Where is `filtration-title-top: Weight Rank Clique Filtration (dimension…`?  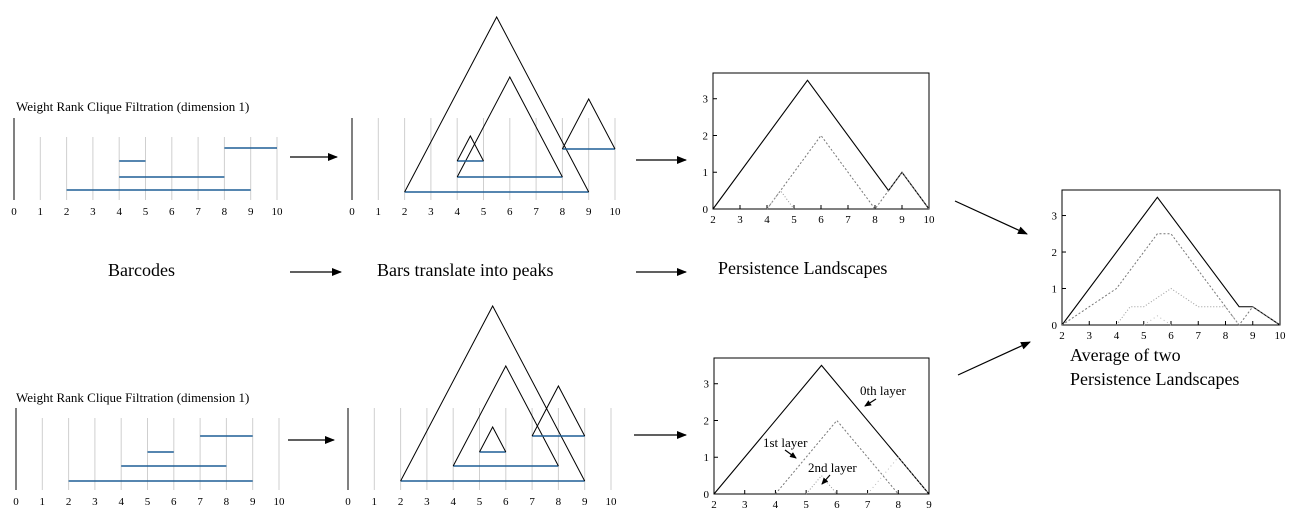
filtration-title-top: Weight Rank Clique Filtration (dimension… is located at coordinates (132, 106).